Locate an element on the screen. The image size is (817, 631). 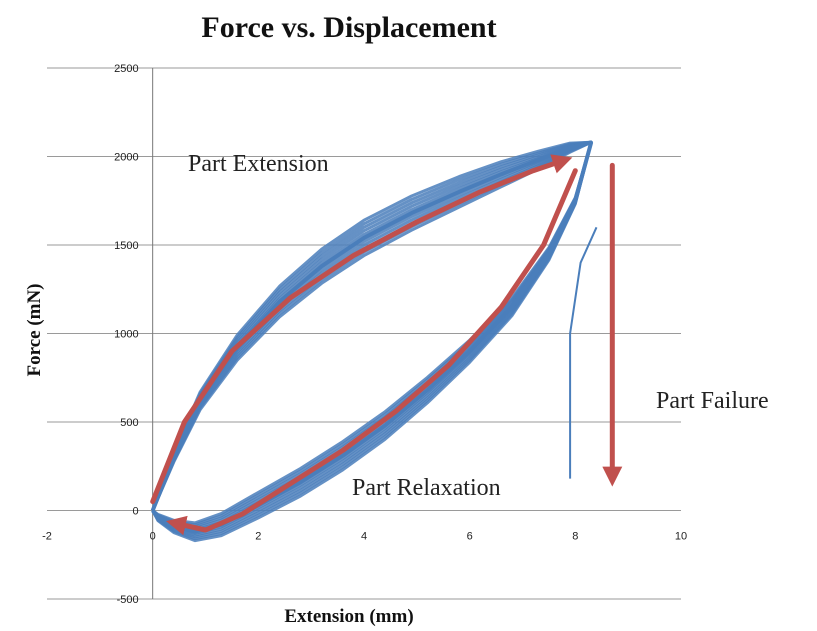
x-tick-label-1: 0 is located at coordinates (153, 537).